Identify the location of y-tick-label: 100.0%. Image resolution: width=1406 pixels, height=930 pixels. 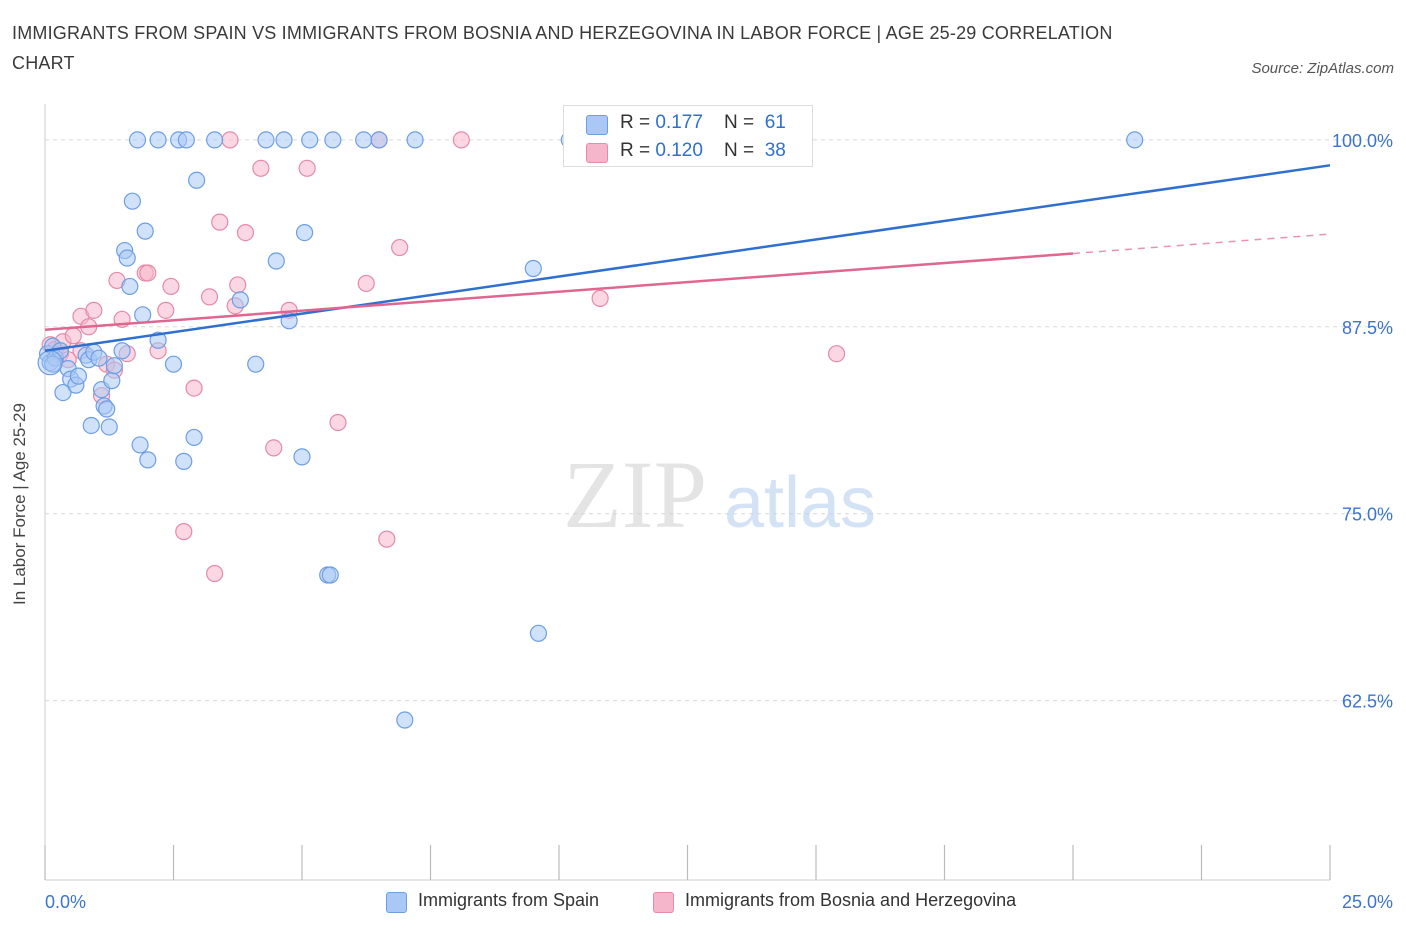
(1362, 141).